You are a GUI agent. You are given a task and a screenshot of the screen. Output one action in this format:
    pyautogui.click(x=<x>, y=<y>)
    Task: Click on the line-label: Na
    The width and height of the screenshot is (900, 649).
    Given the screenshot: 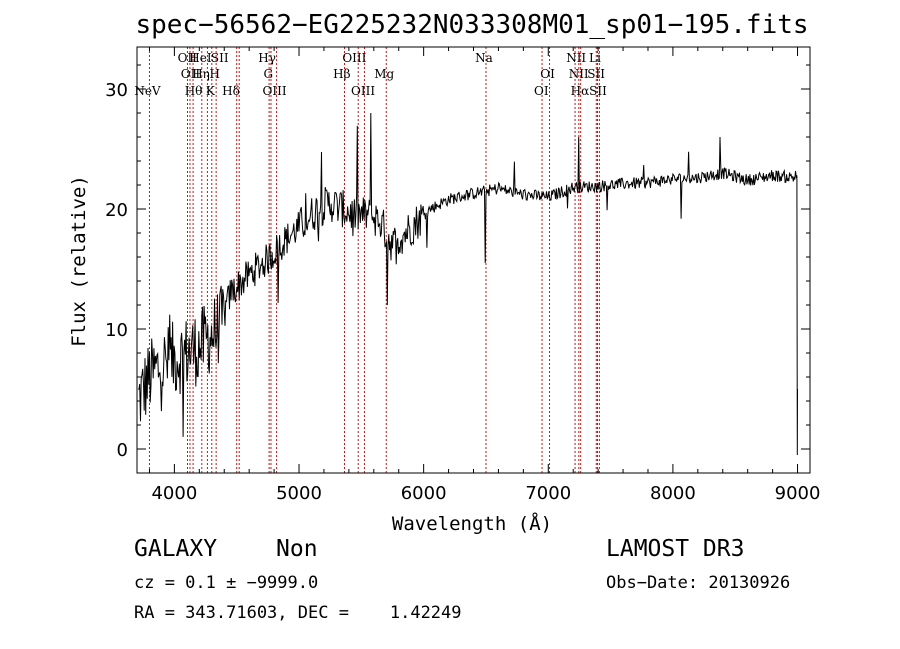 What is the action you would take?
    pyautogui.click(x=484, y=58)
    